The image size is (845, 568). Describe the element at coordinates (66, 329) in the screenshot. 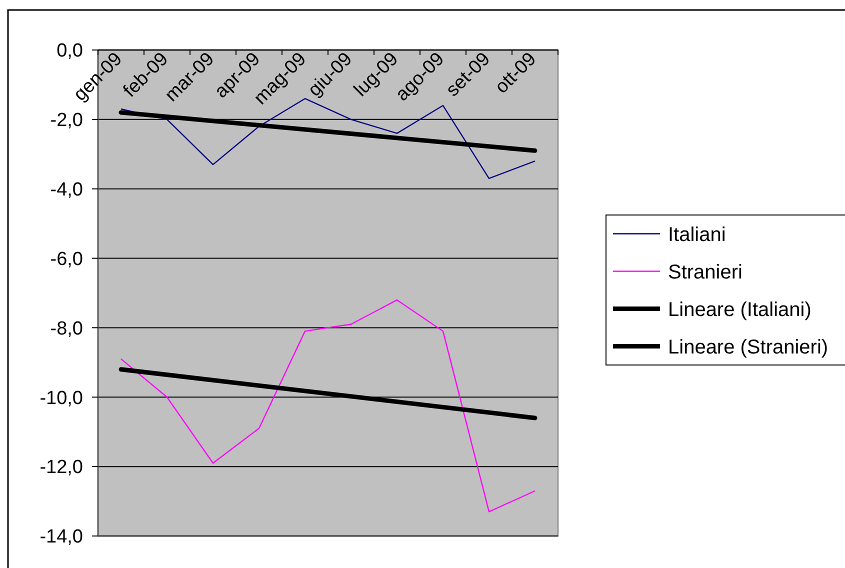

I see `y-tick-label: -8,0` at that location.